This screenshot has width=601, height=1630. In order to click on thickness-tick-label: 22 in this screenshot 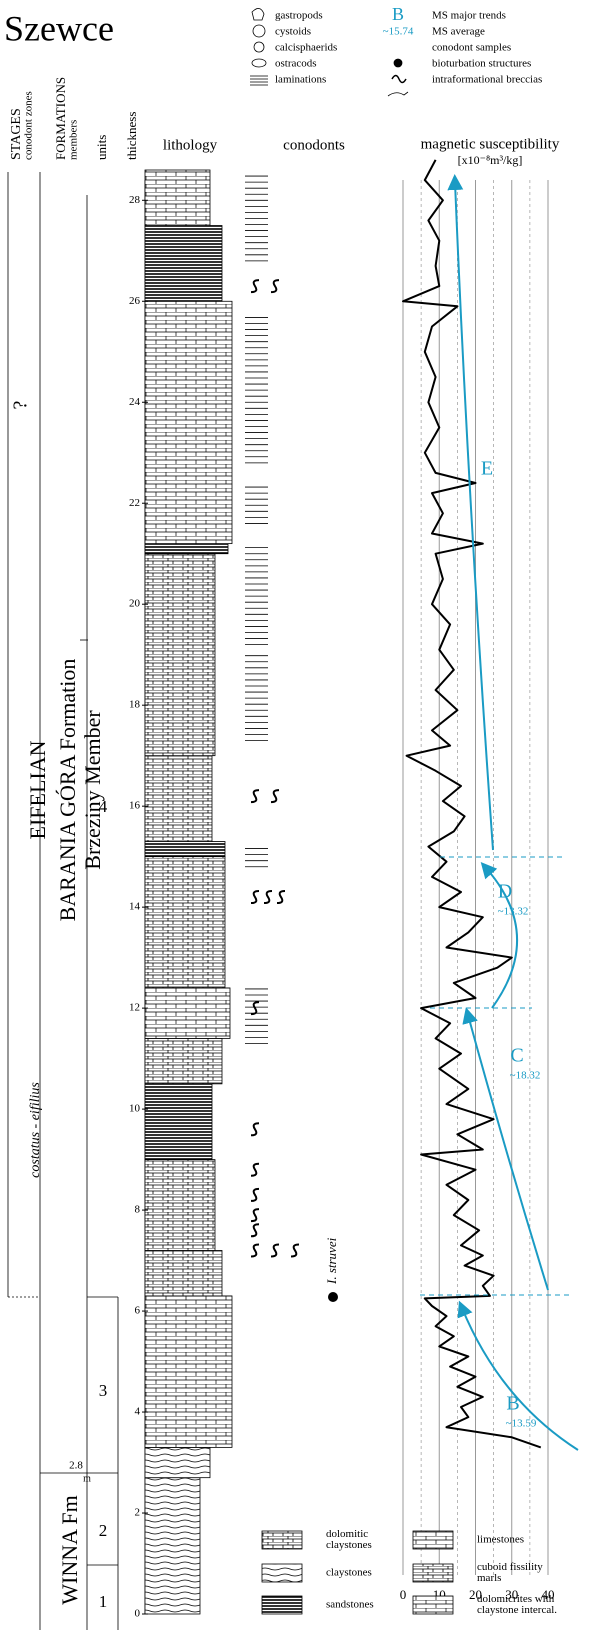, I will do `click(134, 503)`.